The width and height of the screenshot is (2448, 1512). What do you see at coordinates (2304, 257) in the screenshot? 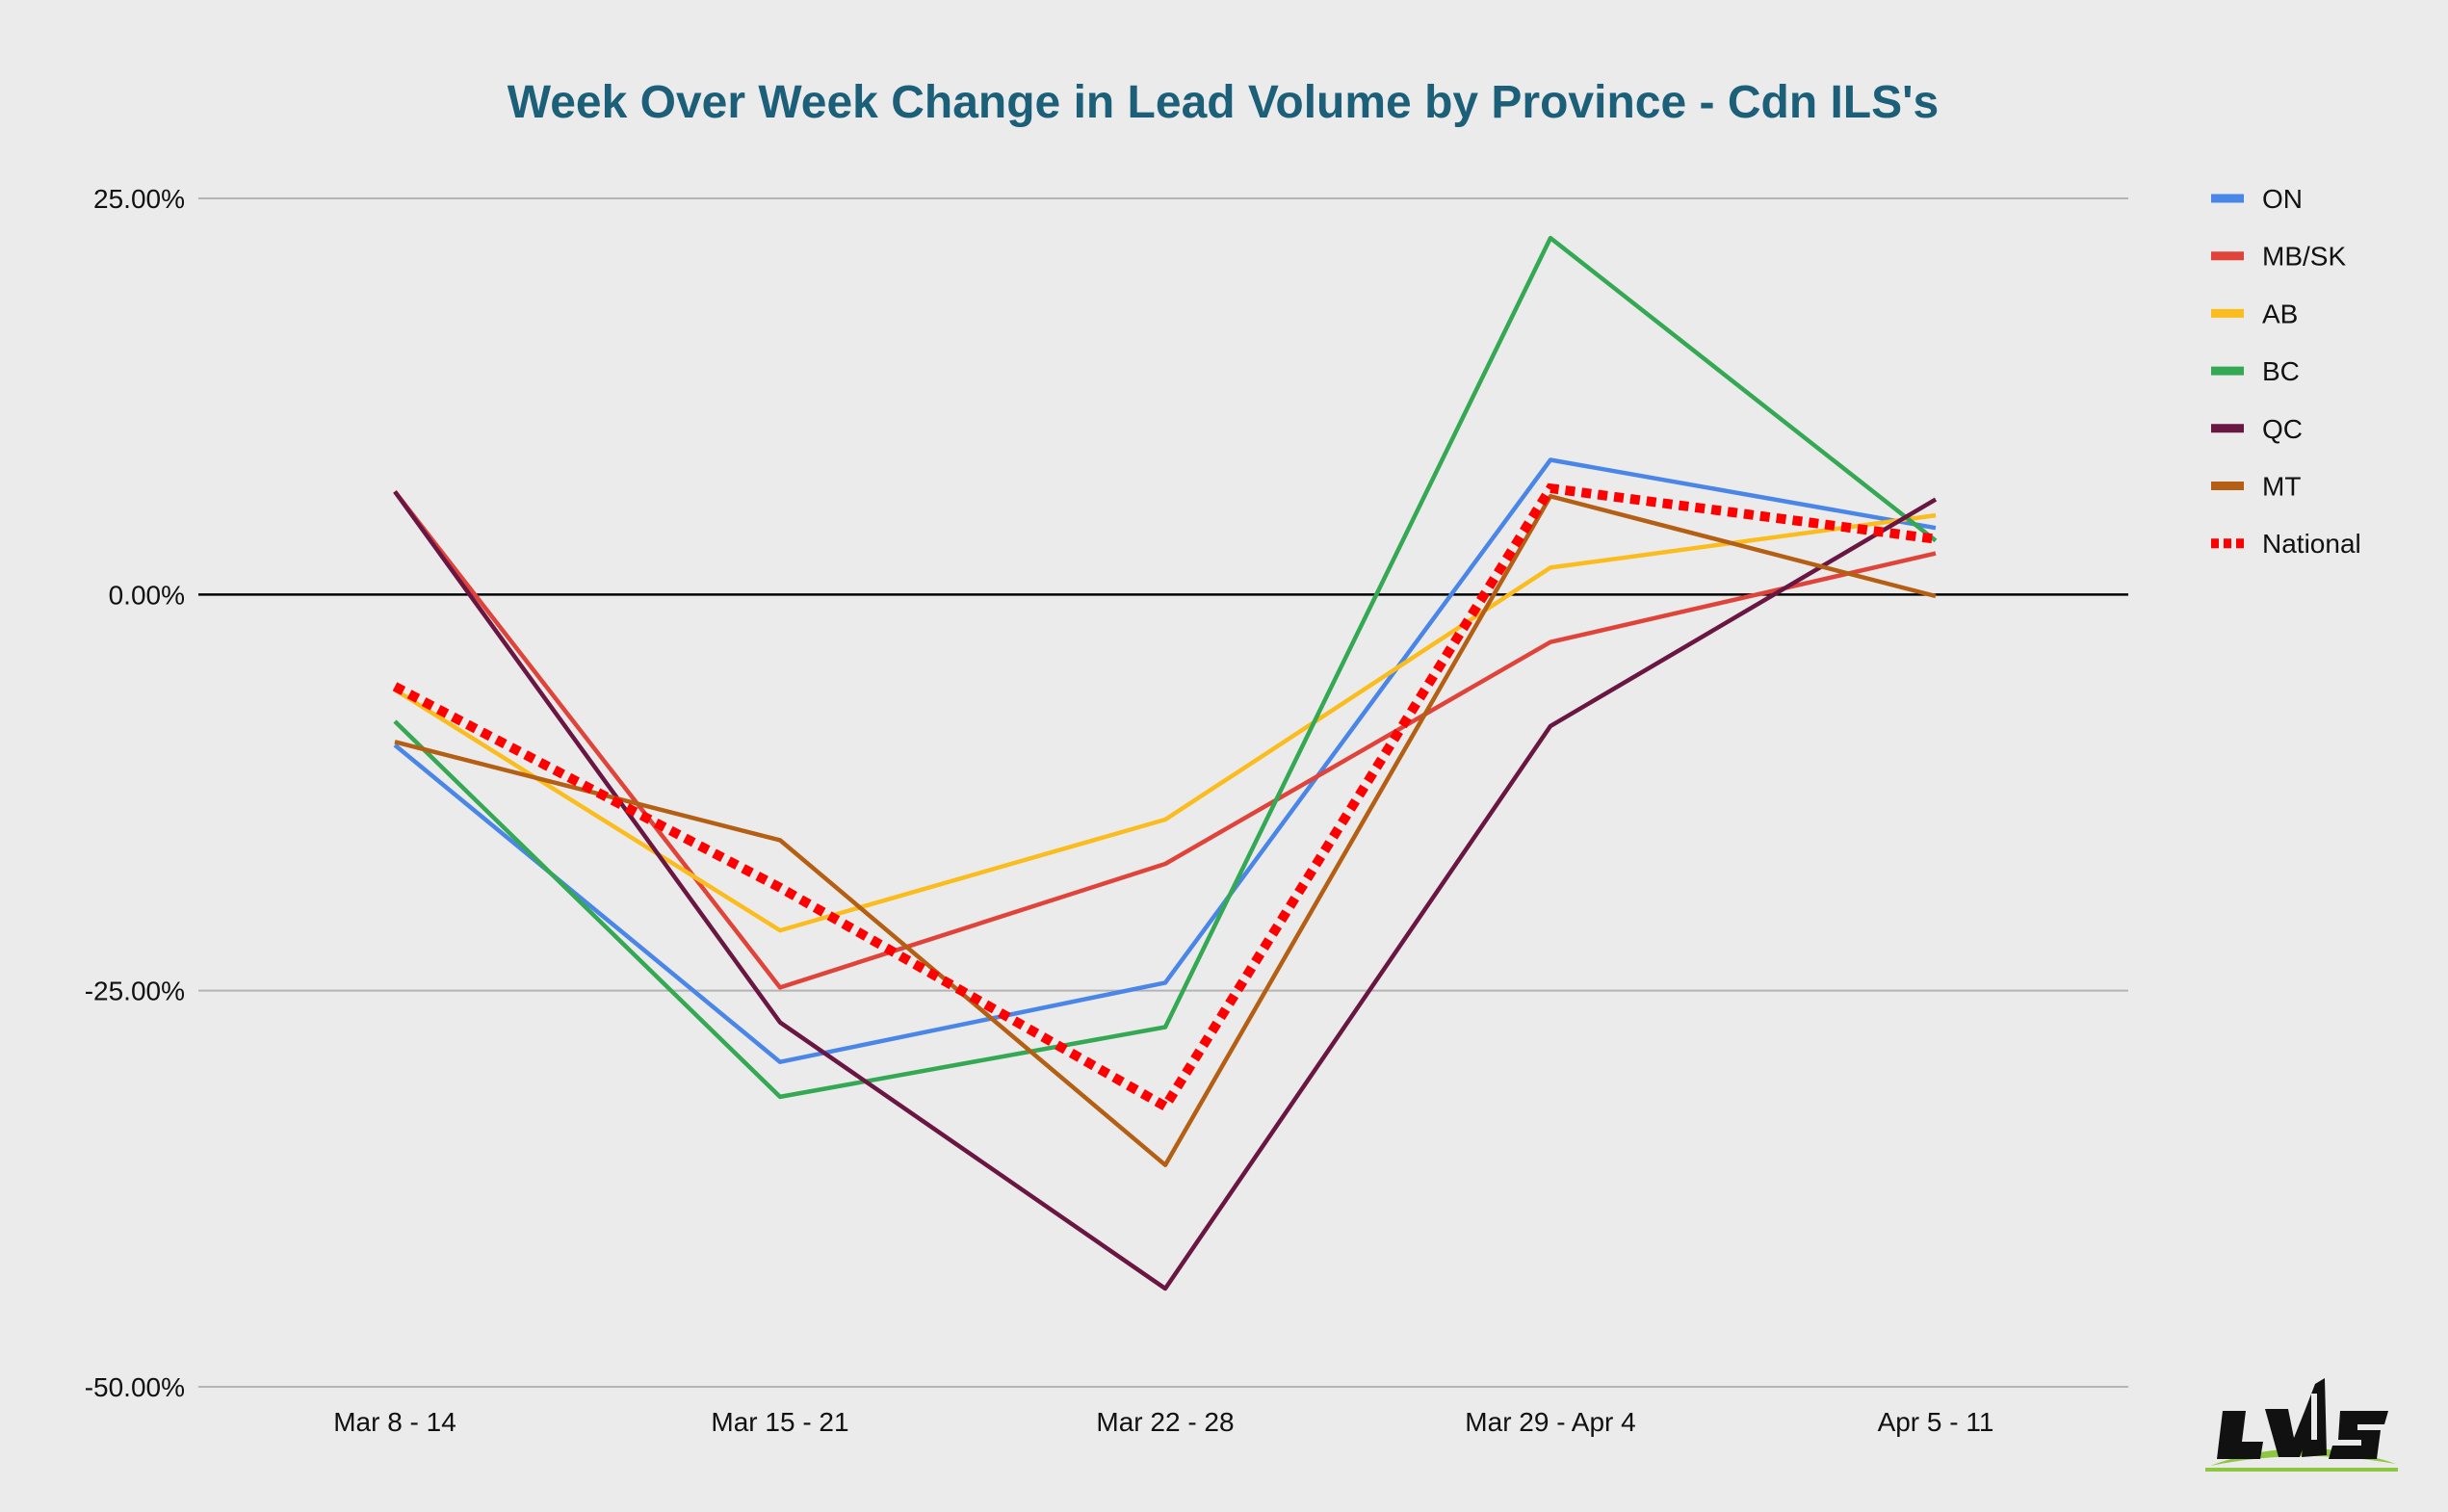
I see `legend-label: MB/SK` at bounding box center [2304, 257].